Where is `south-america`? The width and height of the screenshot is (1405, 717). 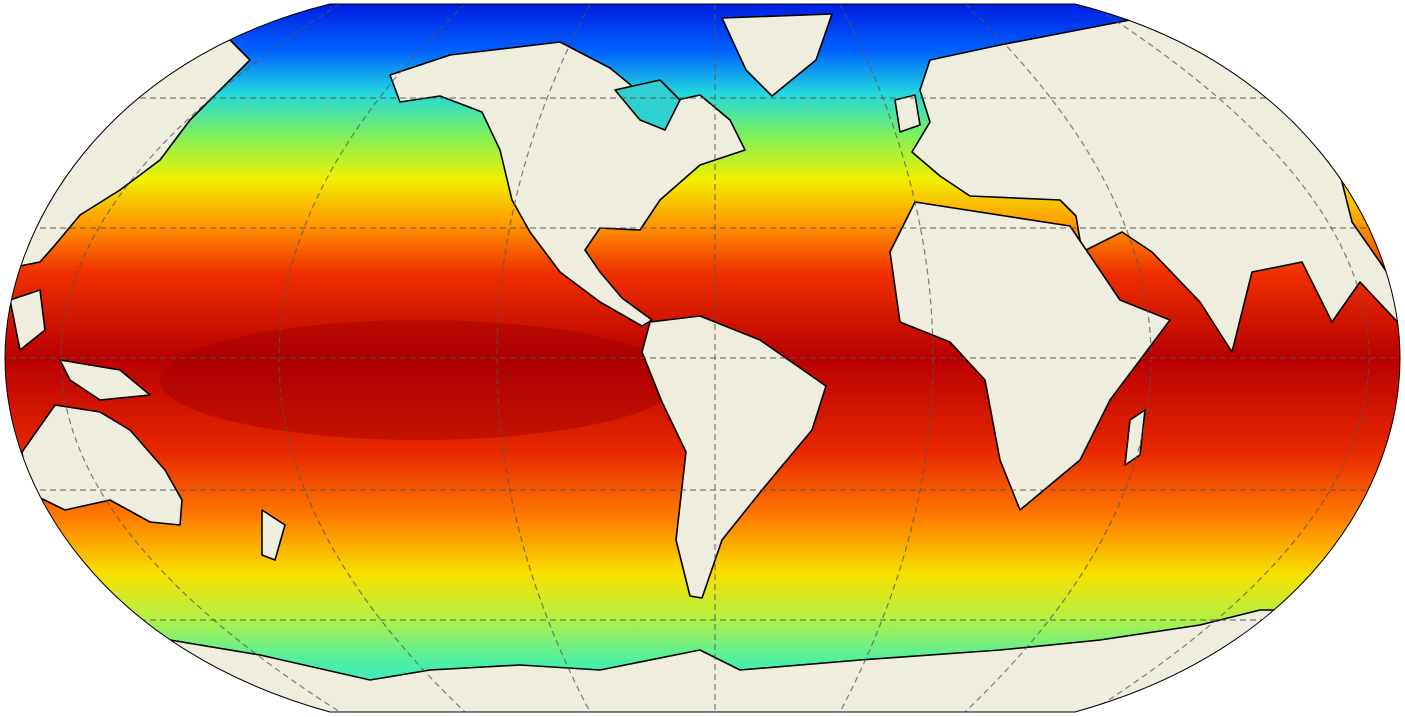
south-america is located at coordinates (734, 457).